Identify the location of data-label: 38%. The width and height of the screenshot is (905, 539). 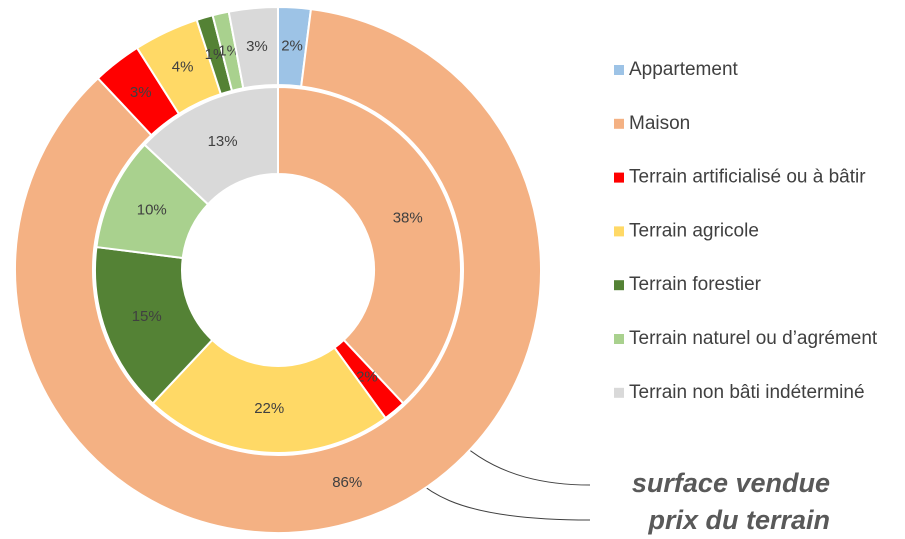
(408, 218).